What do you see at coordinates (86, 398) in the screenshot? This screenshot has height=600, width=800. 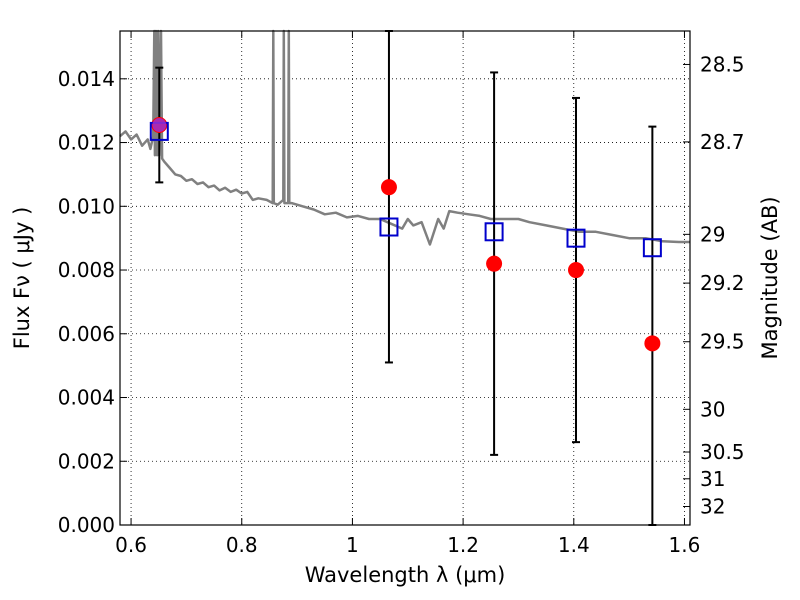 I see `y-tick-label: 0.004` at bounding box center [86, 398].